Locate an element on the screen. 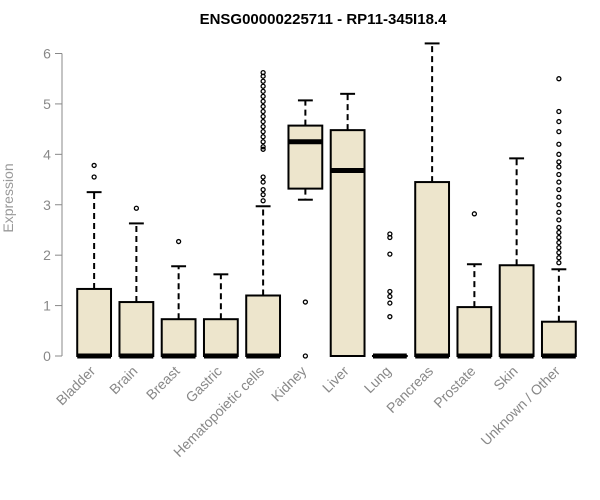 This screenshot has height=500, width=600. x-tick-label: Kidney is located at coordinates (289, 384).